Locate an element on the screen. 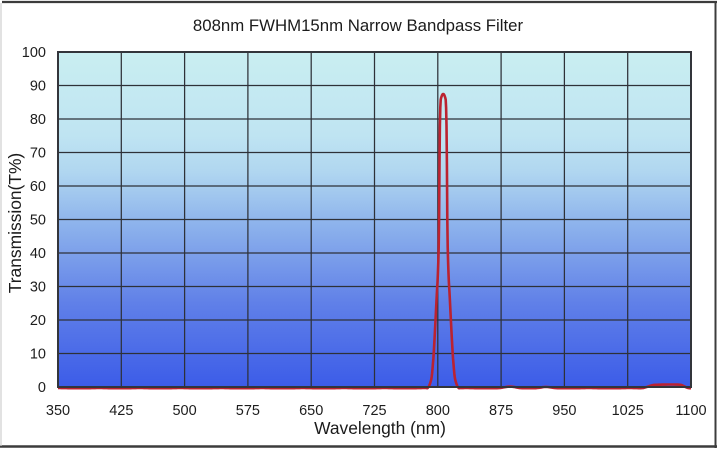 The height and width of the screenshot is (450, 717). svg-text: 1025 is located at coordinates (628, 411).